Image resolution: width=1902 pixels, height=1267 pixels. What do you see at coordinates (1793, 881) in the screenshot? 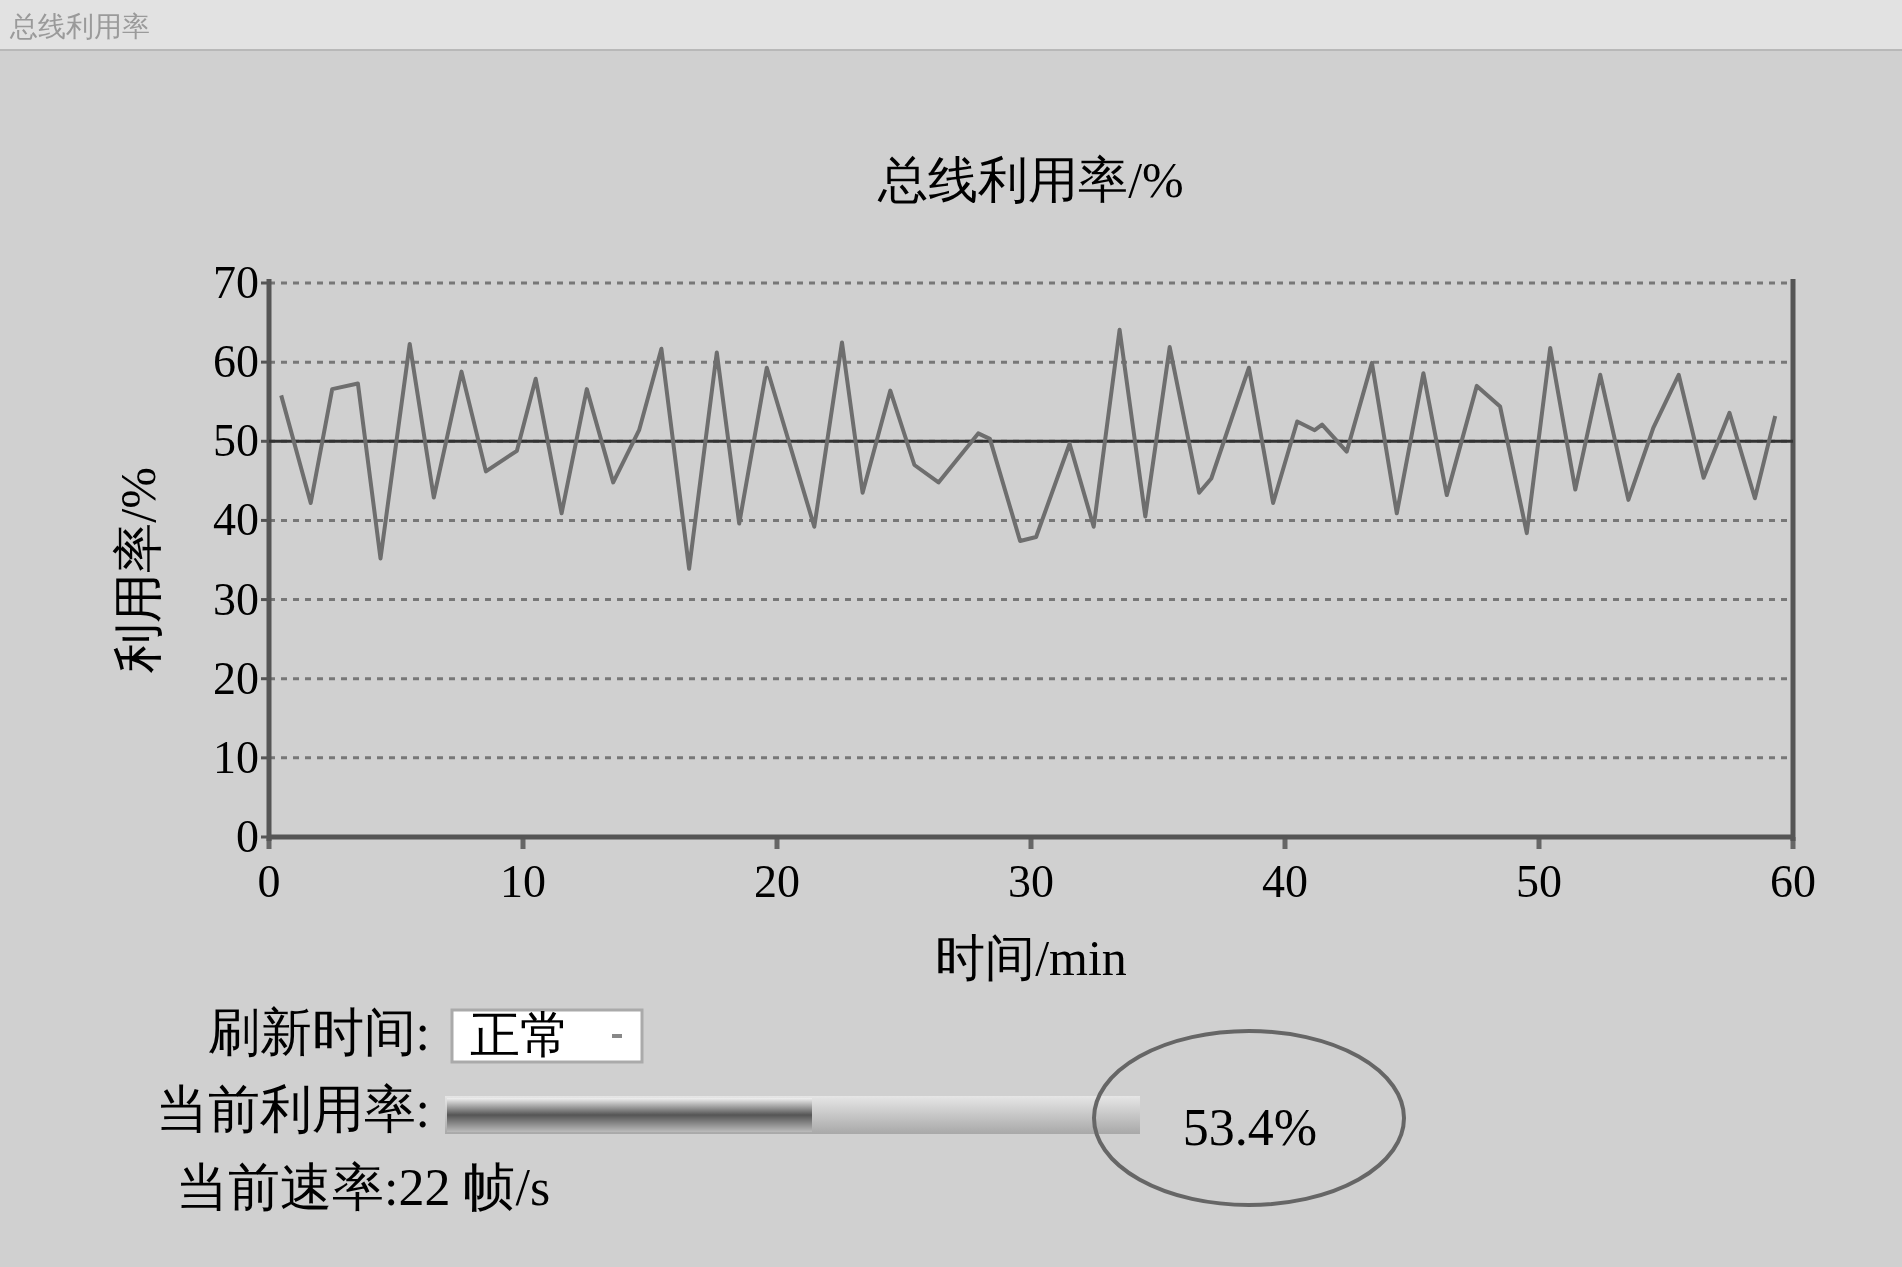
I see `x-tick-label: 60` at bounding box center [1793, 881].